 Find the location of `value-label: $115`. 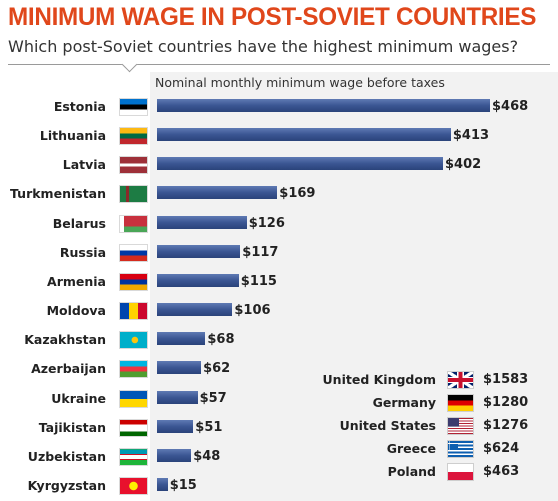

value-label: $115 is located at coordinates (258, 281).